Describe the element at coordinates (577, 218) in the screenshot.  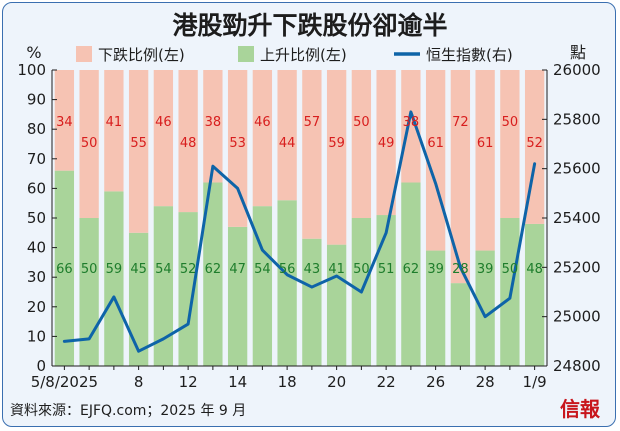
I see `right-tick-label: 25400` at that location.